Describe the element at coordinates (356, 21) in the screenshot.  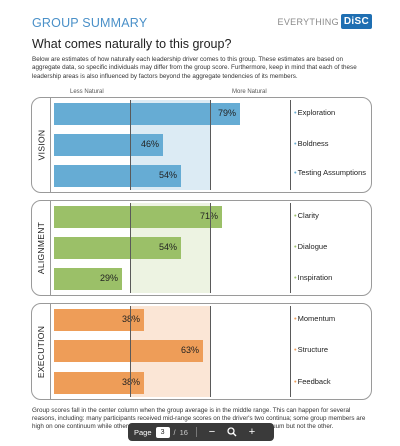
I see `logo-badge: DiSC` at that location.